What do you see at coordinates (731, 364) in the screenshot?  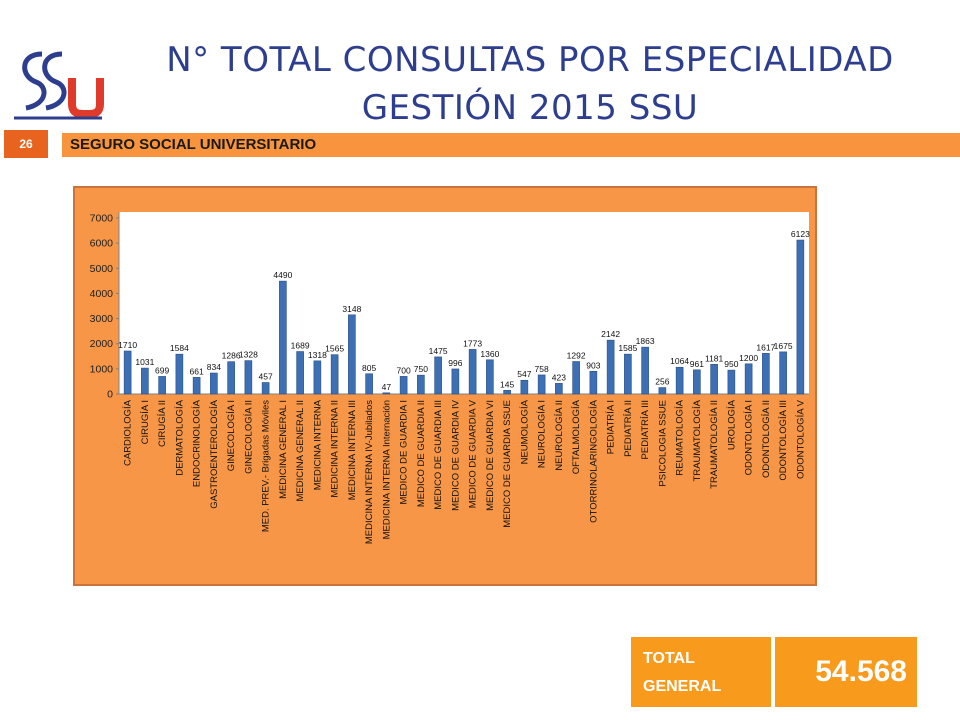 I see `value-label-35: 950` at bounding box center [731, 364].